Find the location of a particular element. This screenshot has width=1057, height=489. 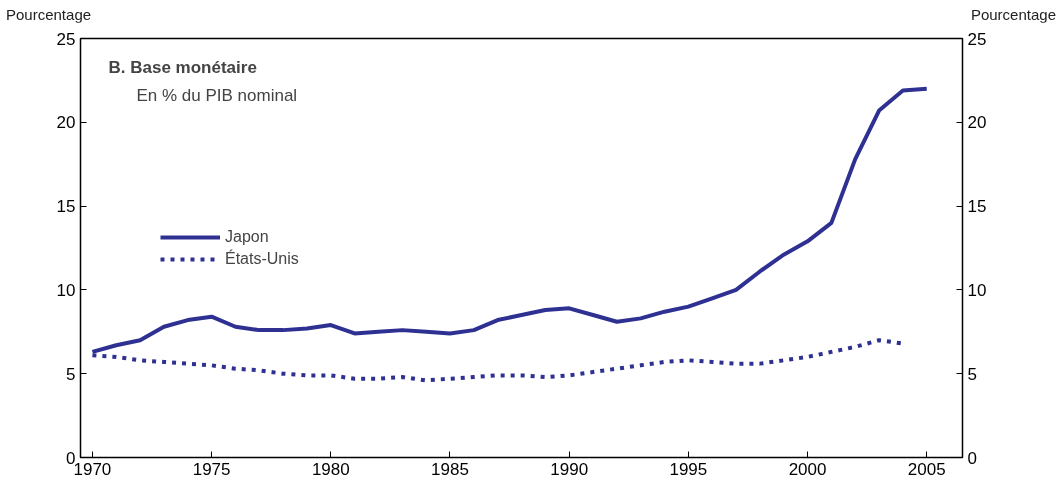

y2-tick-label: 25 is located at coordinates (977, 39).